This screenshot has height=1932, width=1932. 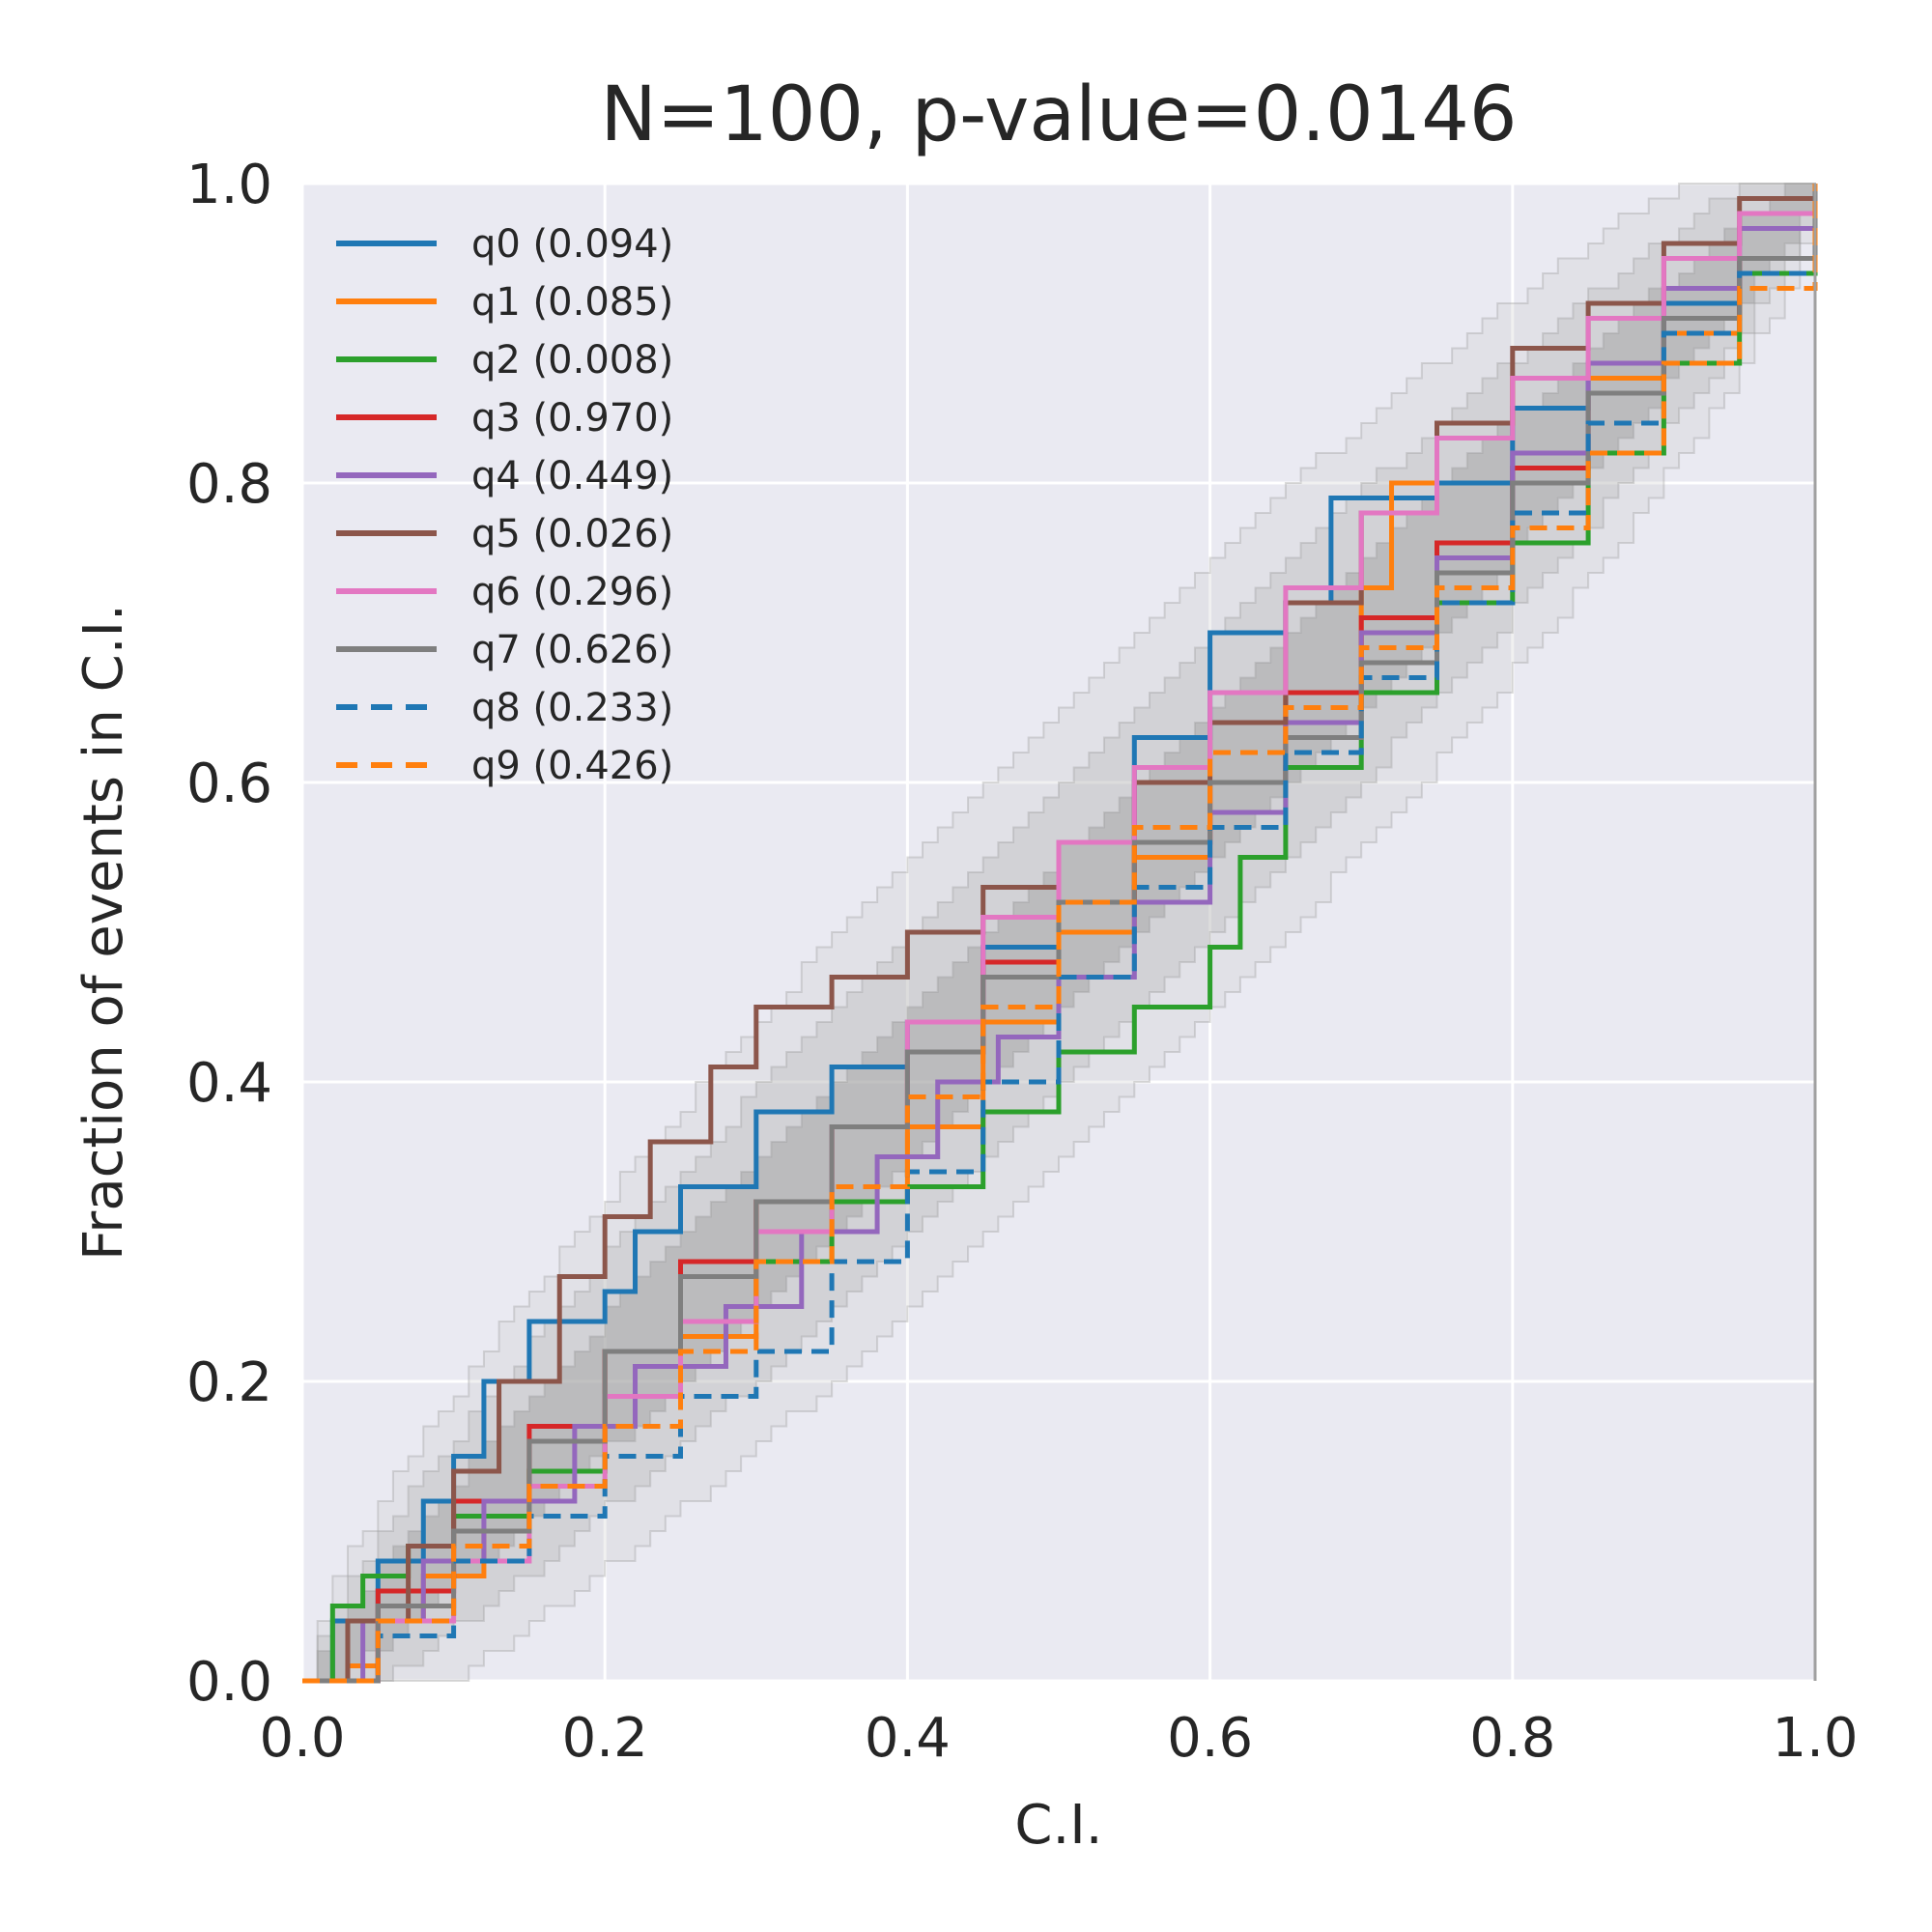 What do you see at coordinates (229, 1382) in the screenshot?
I see `y-tick-label: 0.2` at bounding box center [229, 1382].